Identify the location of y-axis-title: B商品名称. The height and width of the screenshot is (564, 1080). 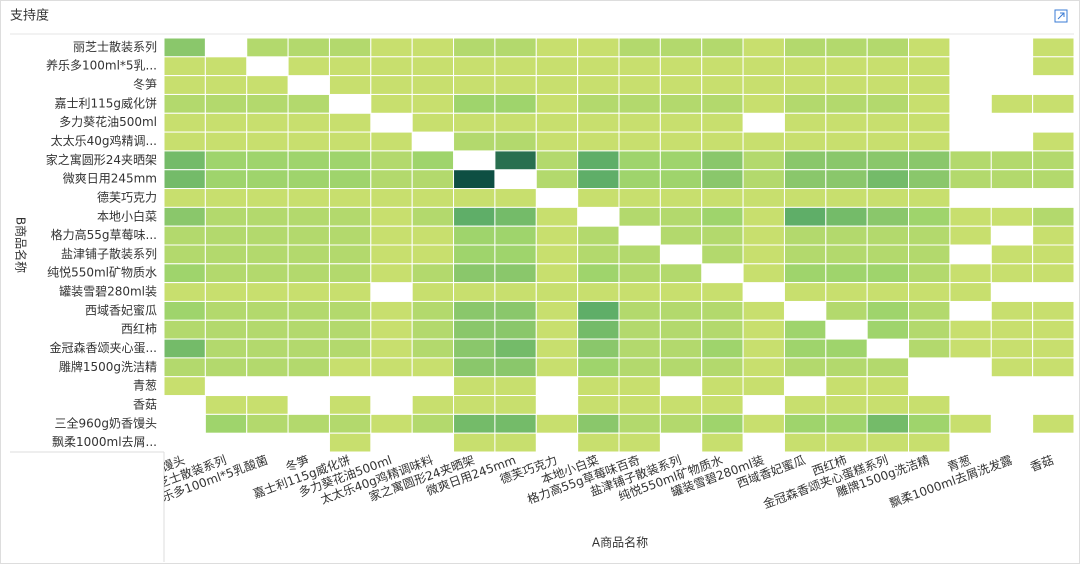
(21, 245).